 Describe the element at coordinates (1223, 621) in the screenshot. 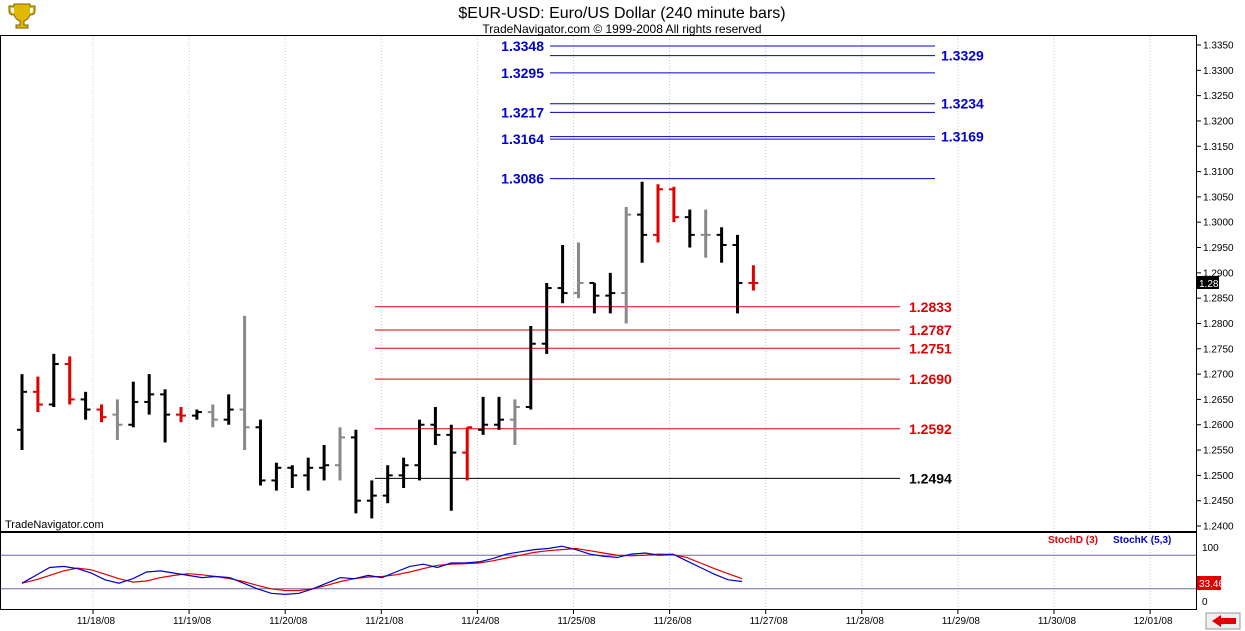

I see `arrow-left-icon` at that location.